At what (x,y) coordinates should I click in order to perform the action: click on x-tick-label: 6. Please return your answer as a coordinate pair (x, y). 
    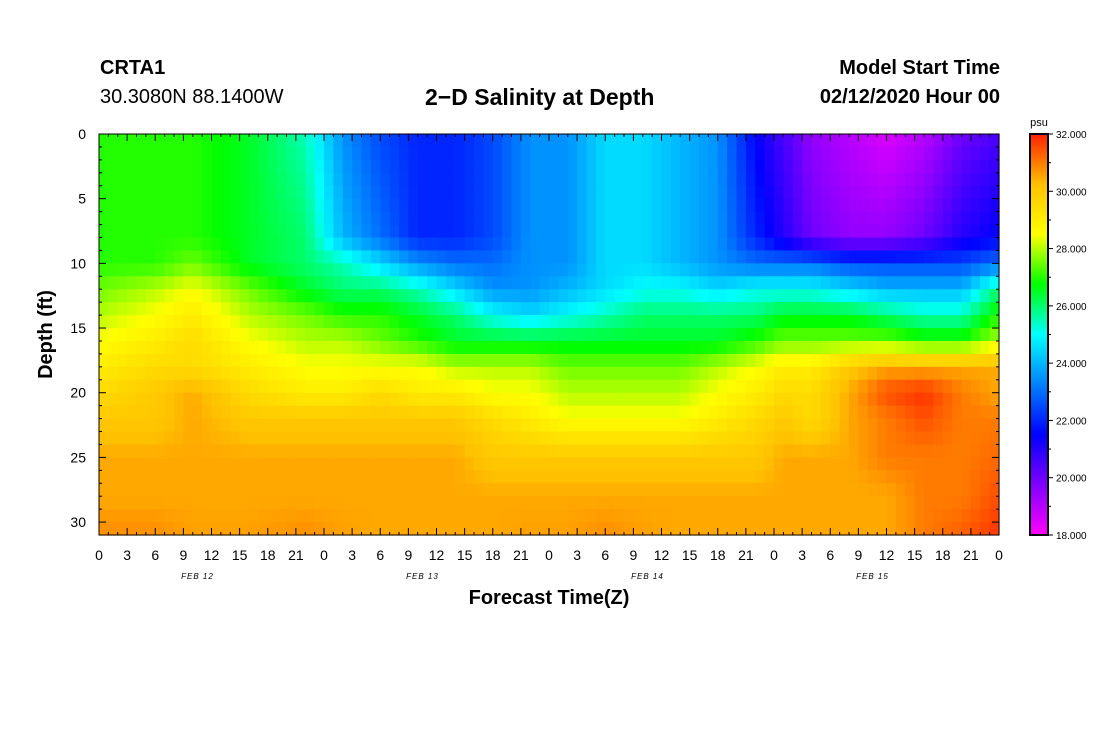
    Looking at the image, I should click on (155, 555).